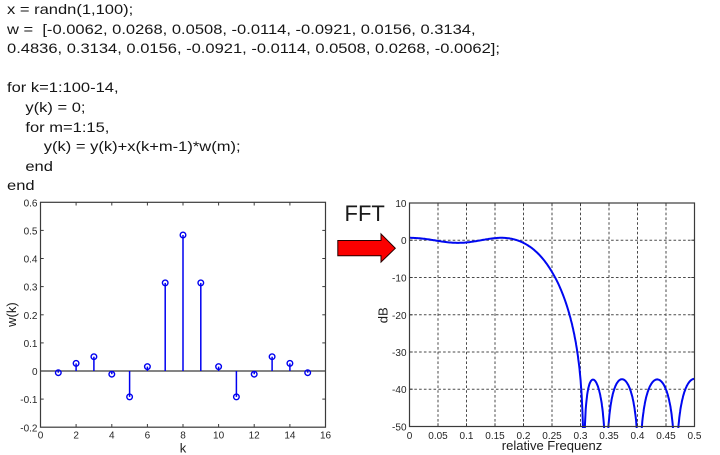  I want to click on svg-text: -0.2, so click(29, 428).